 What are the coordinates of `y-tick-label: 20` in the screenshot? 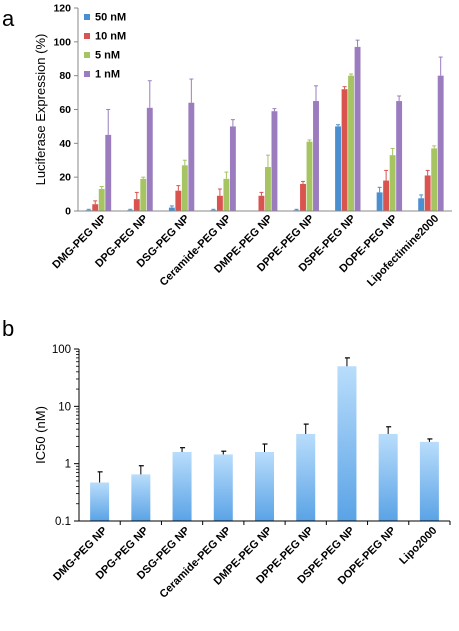 It's located at (65, 178).